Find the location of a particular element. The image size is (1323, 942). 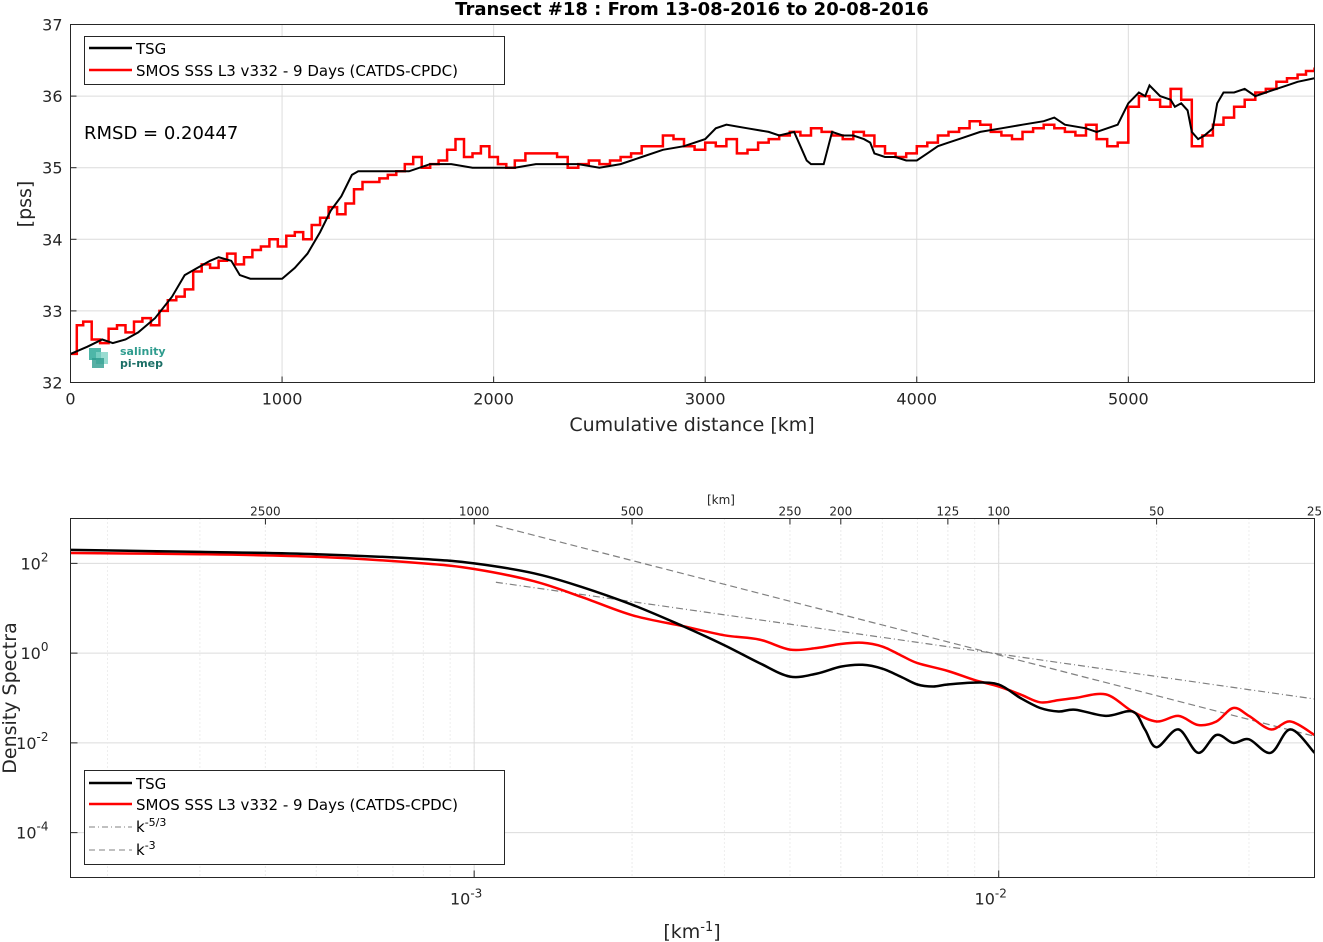

top-km-axis-label: [km] is located at coordinates (721, 500).